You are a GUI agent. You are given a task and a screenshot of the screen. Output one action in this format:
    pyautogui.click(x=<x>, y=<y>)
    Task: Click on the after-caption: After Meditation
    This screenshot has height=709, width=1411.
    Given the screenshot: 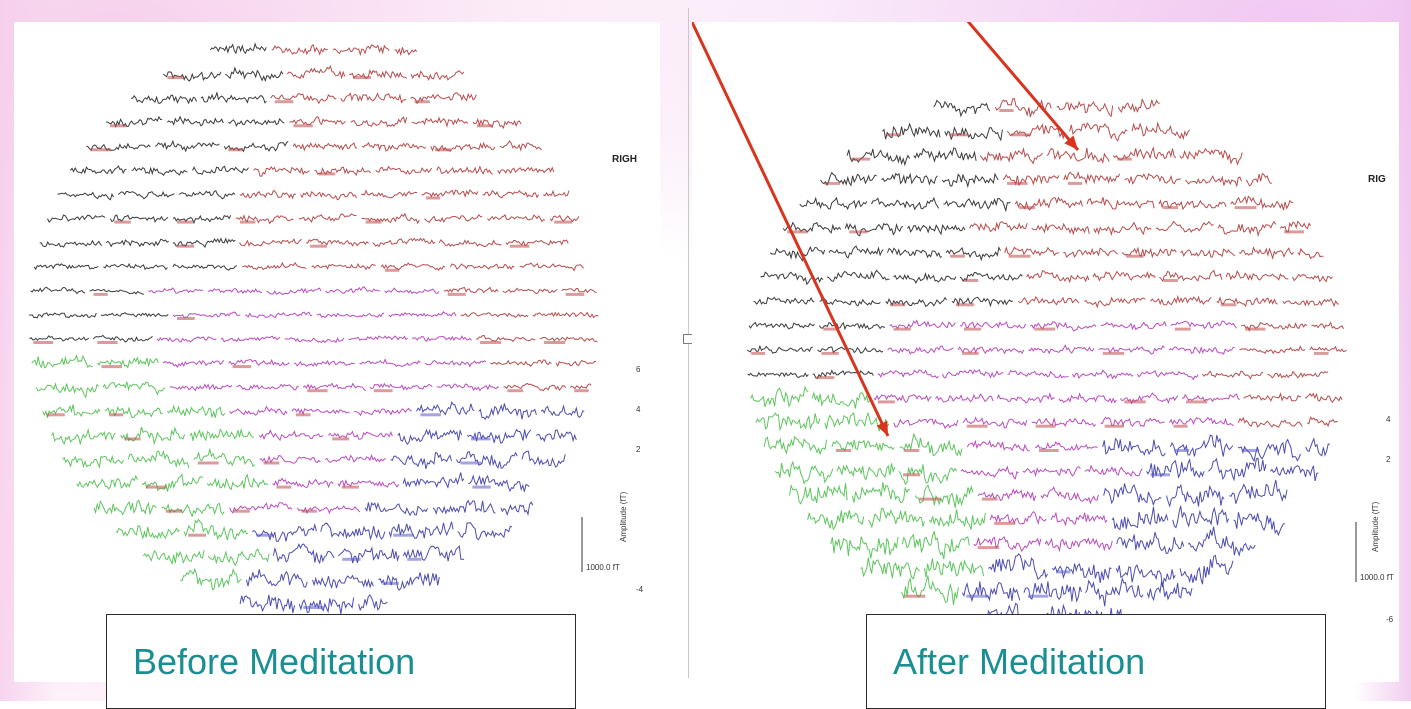 What is the action you would take?
    pyautogui.click(x=1019, y=661)
    